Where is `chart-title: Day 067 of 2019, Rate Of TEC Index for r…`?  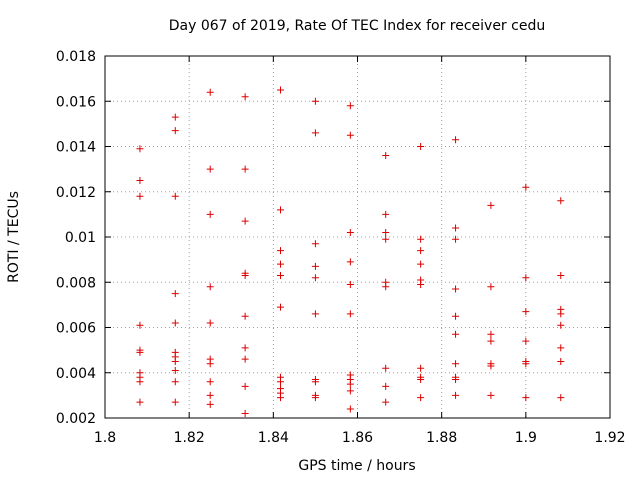 chart-title: Day 067 of 2019, Rate Of TEC Index for r… is located at coordinates (357, 26).